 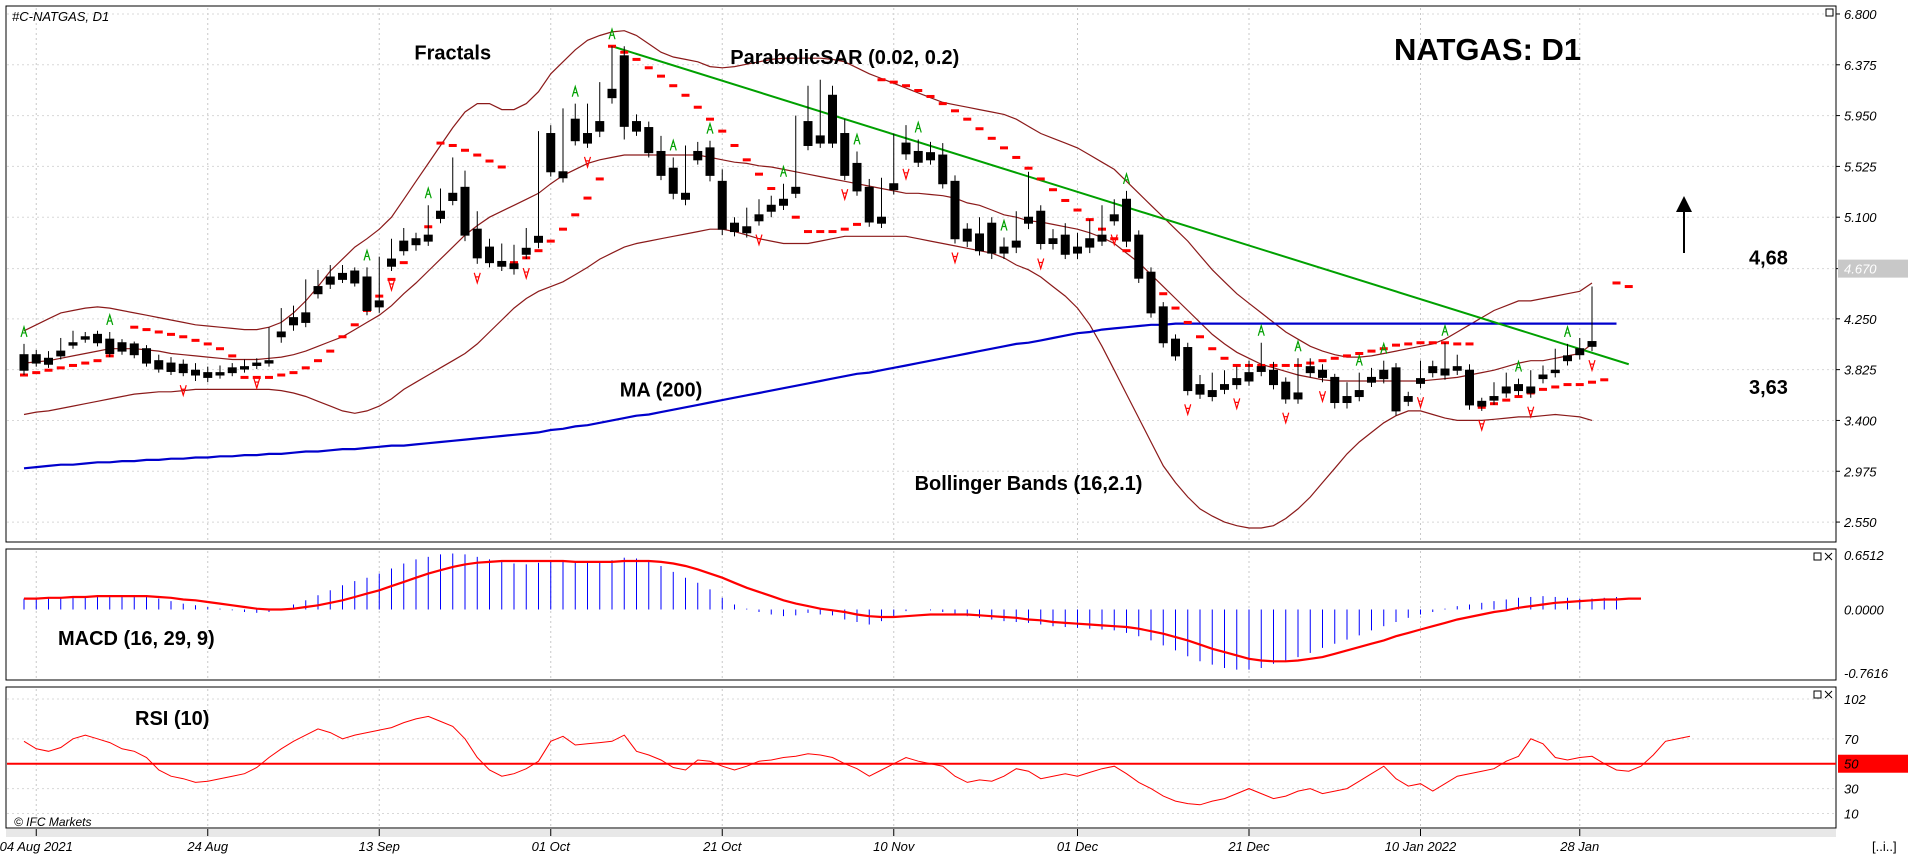 What do you see at coordinates (1860, 166) in the screenshot?
I see `price-axis-label: 5.525` at bounding box center [1860, 166].